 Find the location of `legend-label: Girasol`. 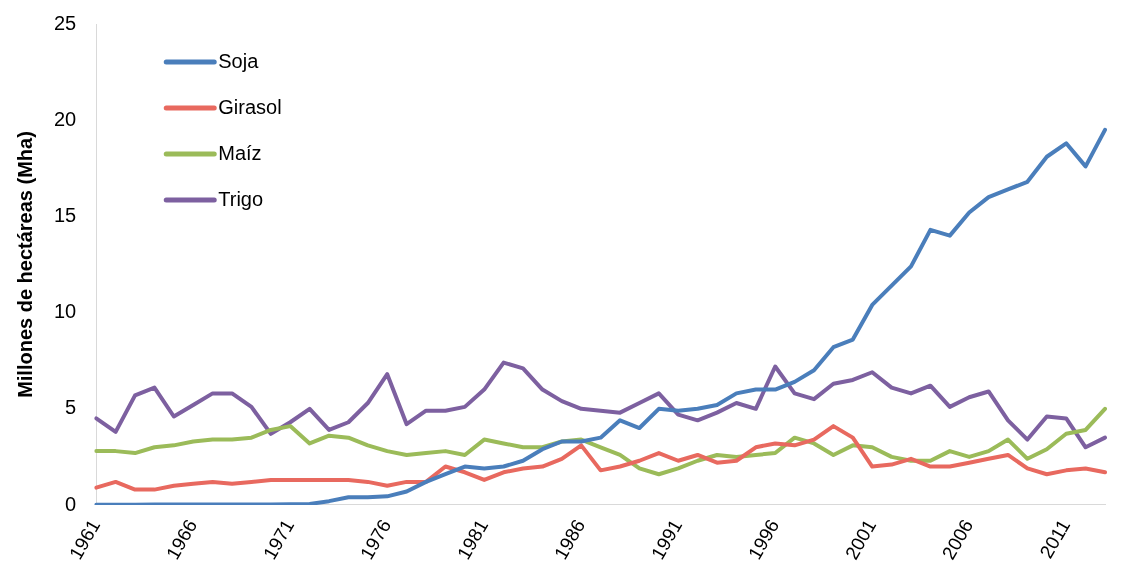

legend-label: Girasol is located at coordinates (250, 106).